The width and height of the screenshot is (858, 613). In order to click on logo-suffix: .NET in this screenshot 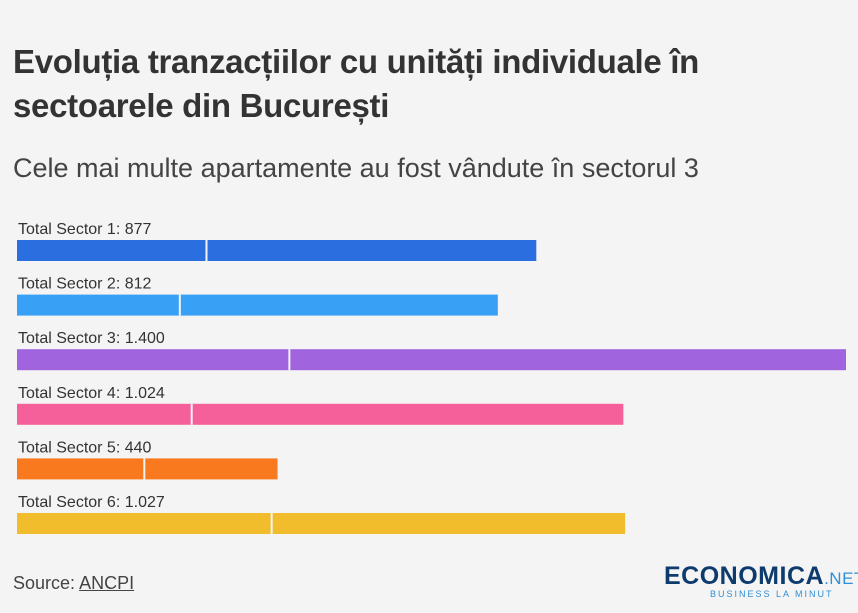, I will do `click(841, 578)`.